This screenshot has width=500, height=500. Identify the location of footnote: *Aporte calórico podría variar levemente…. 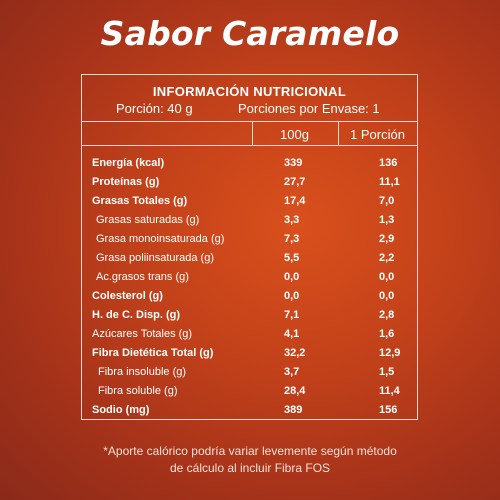
(250, 460).